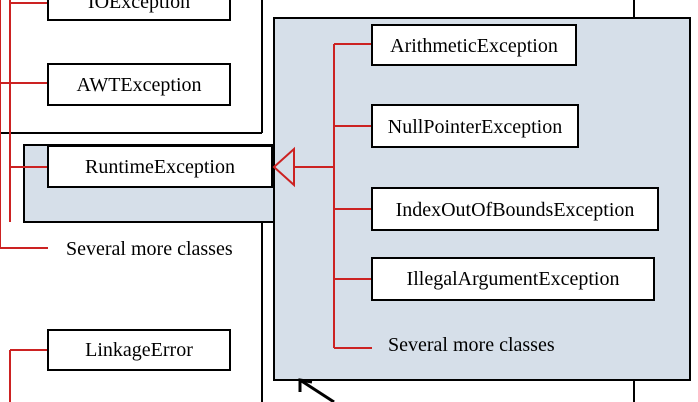  What do you see at coordinates (305, 385) in the screenshot?
I see `diagonal-pointer-arrowhead` at bounding box center [305, 385].